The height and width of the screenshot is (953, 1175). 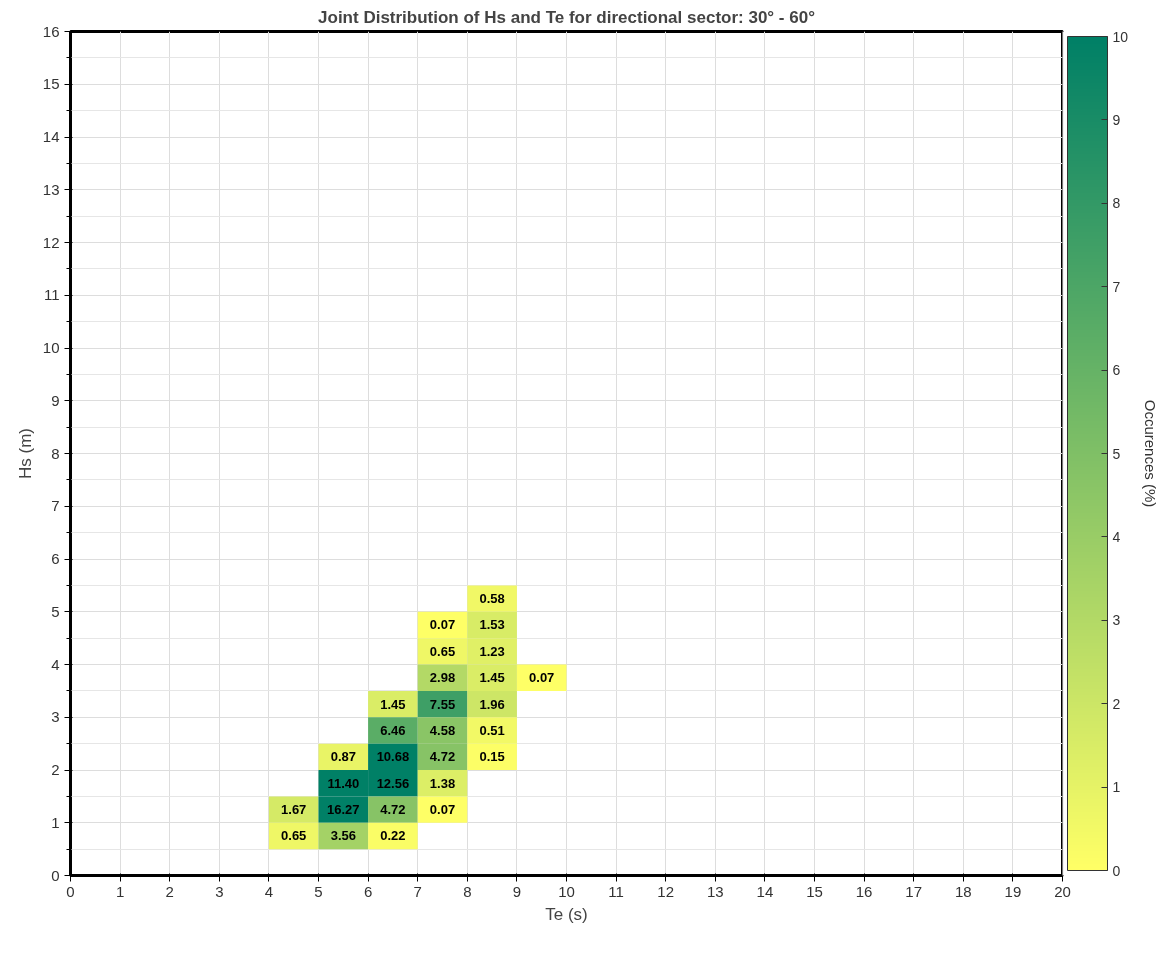 I want to click on x-tick-label: 3, so click(x=219, y=891).